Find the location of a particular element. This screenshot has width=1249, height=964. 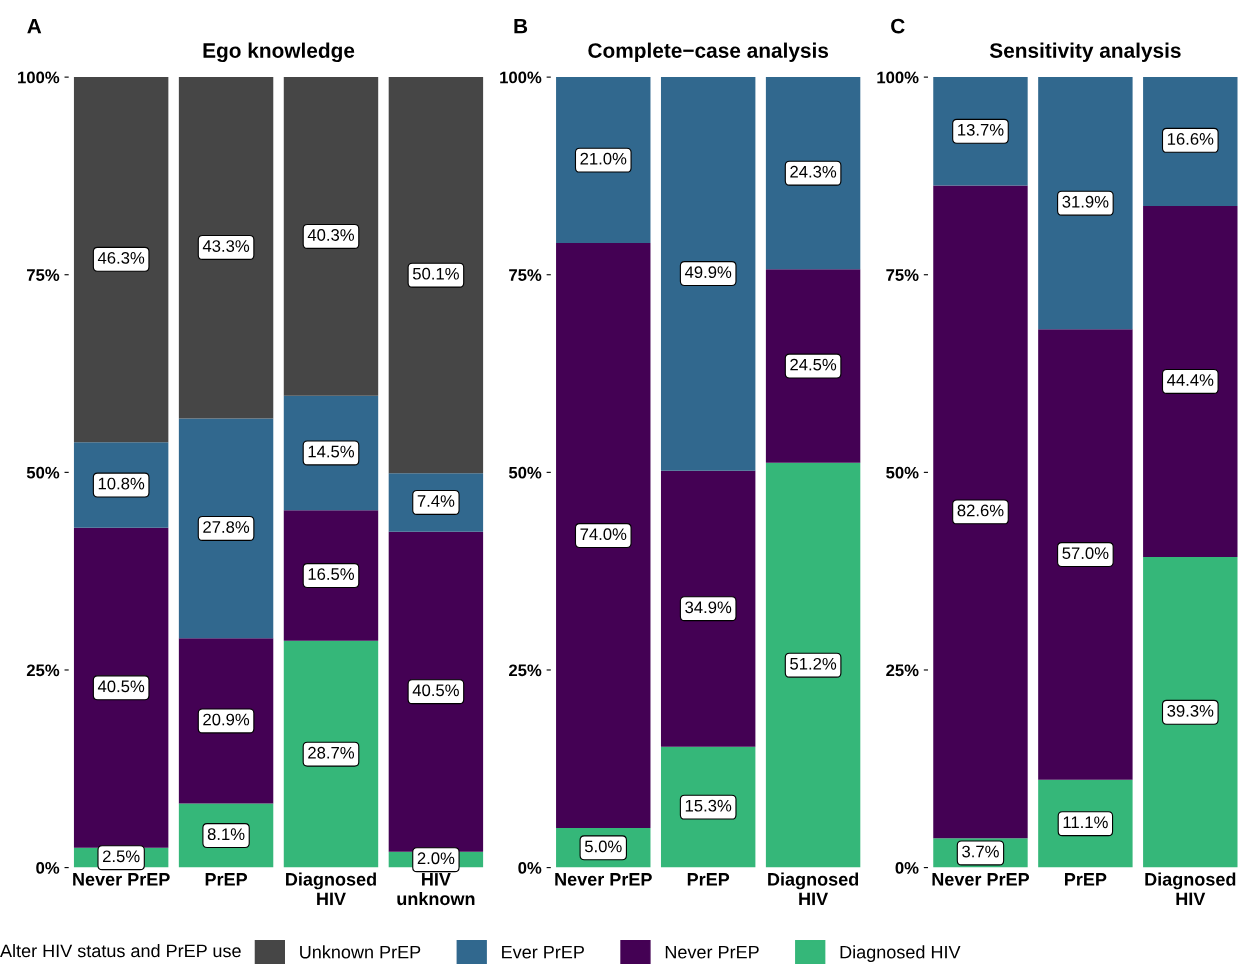

data-label: 24.3% is located at coordinates (813, 171).